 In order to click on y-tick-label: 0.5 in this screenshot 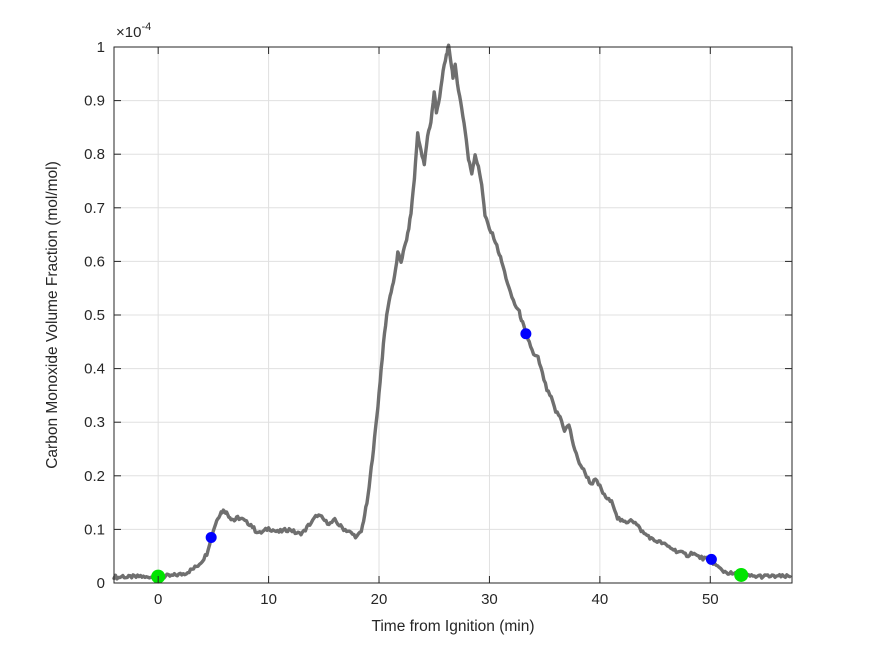, I will do `click(94, 315)`.